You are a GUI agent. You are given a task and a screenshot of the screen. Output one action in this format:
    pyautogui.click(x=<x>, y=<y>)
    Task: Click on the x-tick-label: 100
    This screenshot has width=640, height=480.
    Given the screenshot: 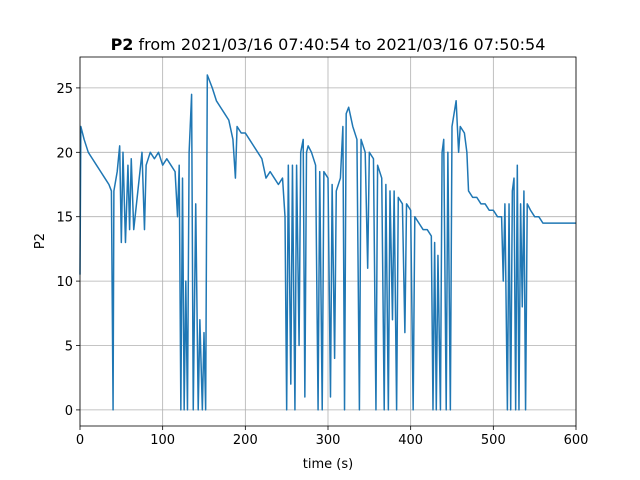 What is the action you would take?
    pyautogui.click(x=162, y=440)
    